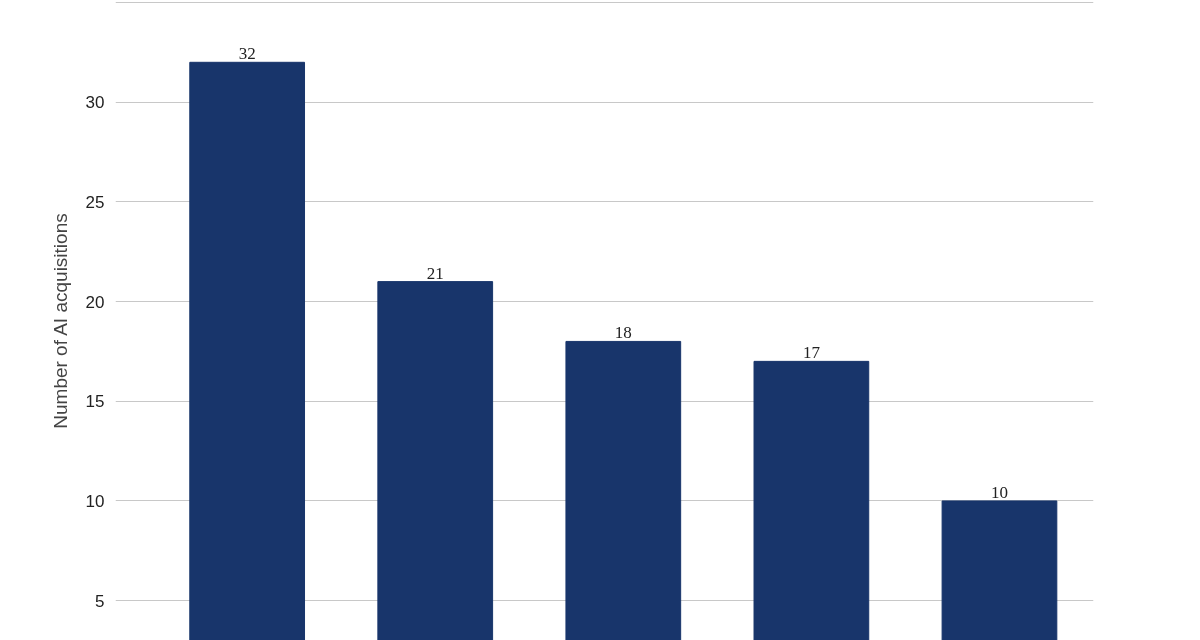 This screenshot has width=1200, height=640. I want to click on data-label: 18, so click(623, 333).